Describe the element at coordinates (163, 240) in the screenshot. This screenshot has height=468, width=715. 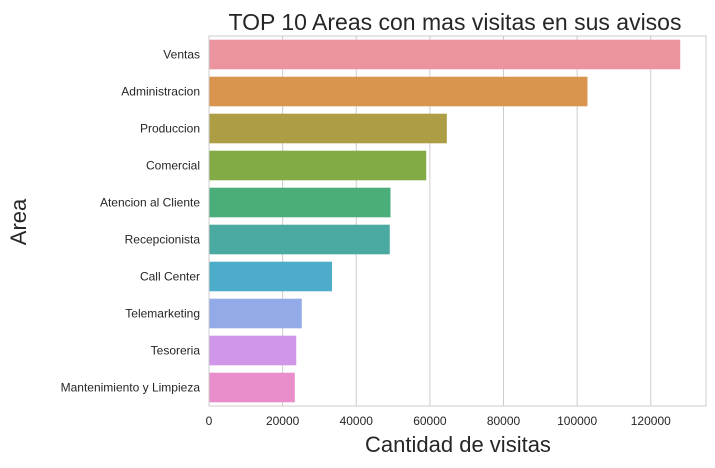
I see `y-tick-label: Recepcionista` at that location.